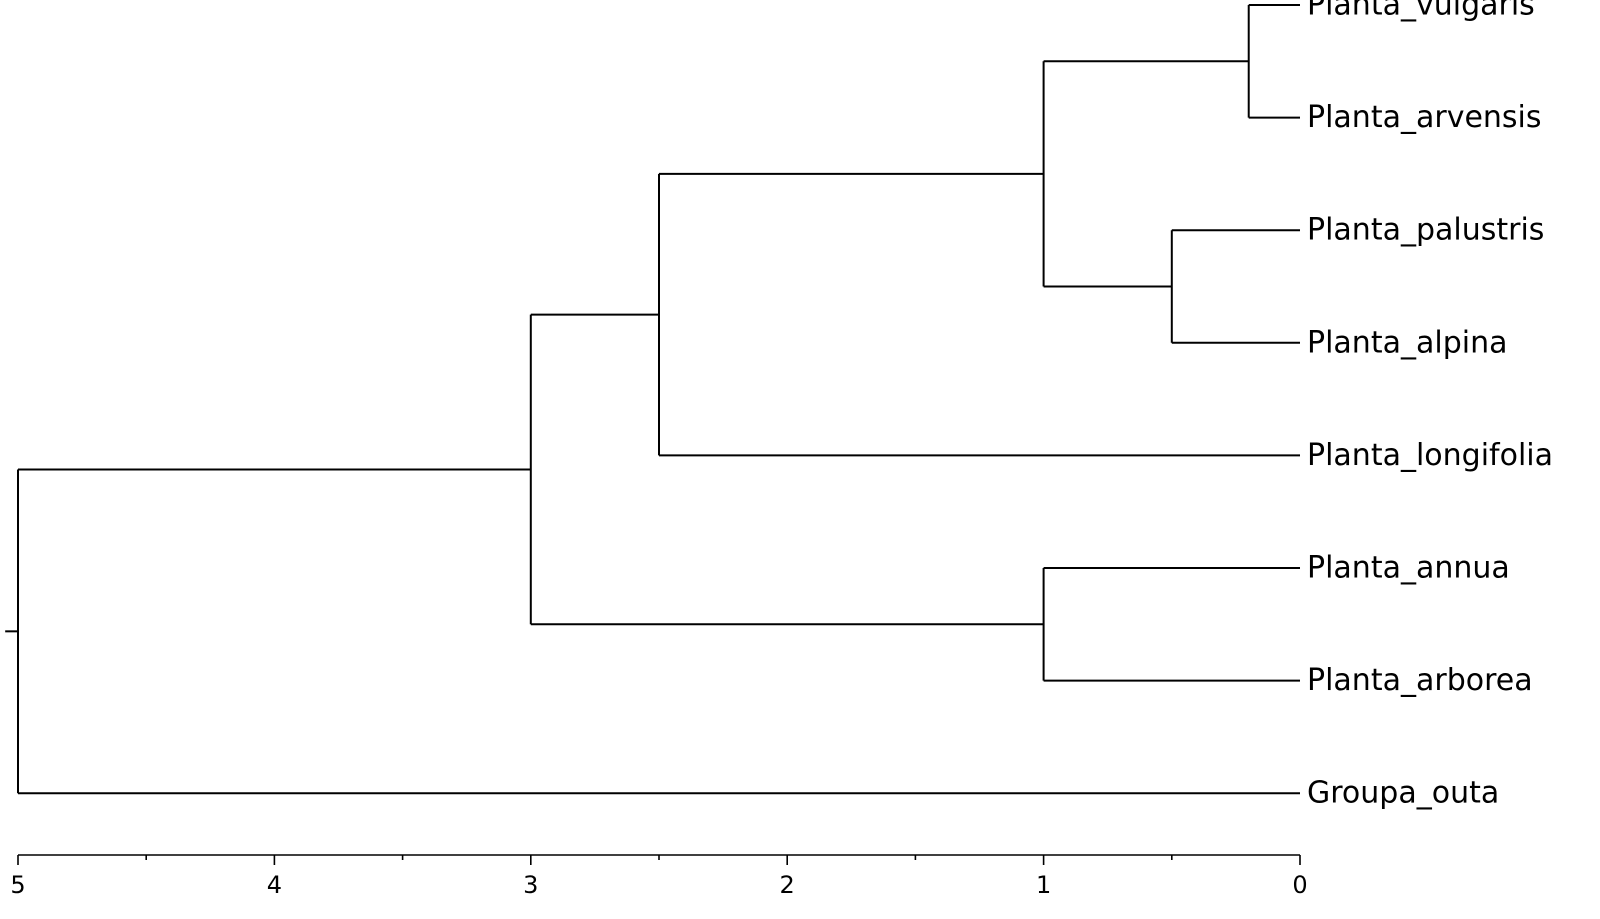 The height and width of the screenshot is (919, 1600). Describe the element at coordinates (1430, 455) in the screenshot. I see `leaf-label: Planta_longifolia` at that location.